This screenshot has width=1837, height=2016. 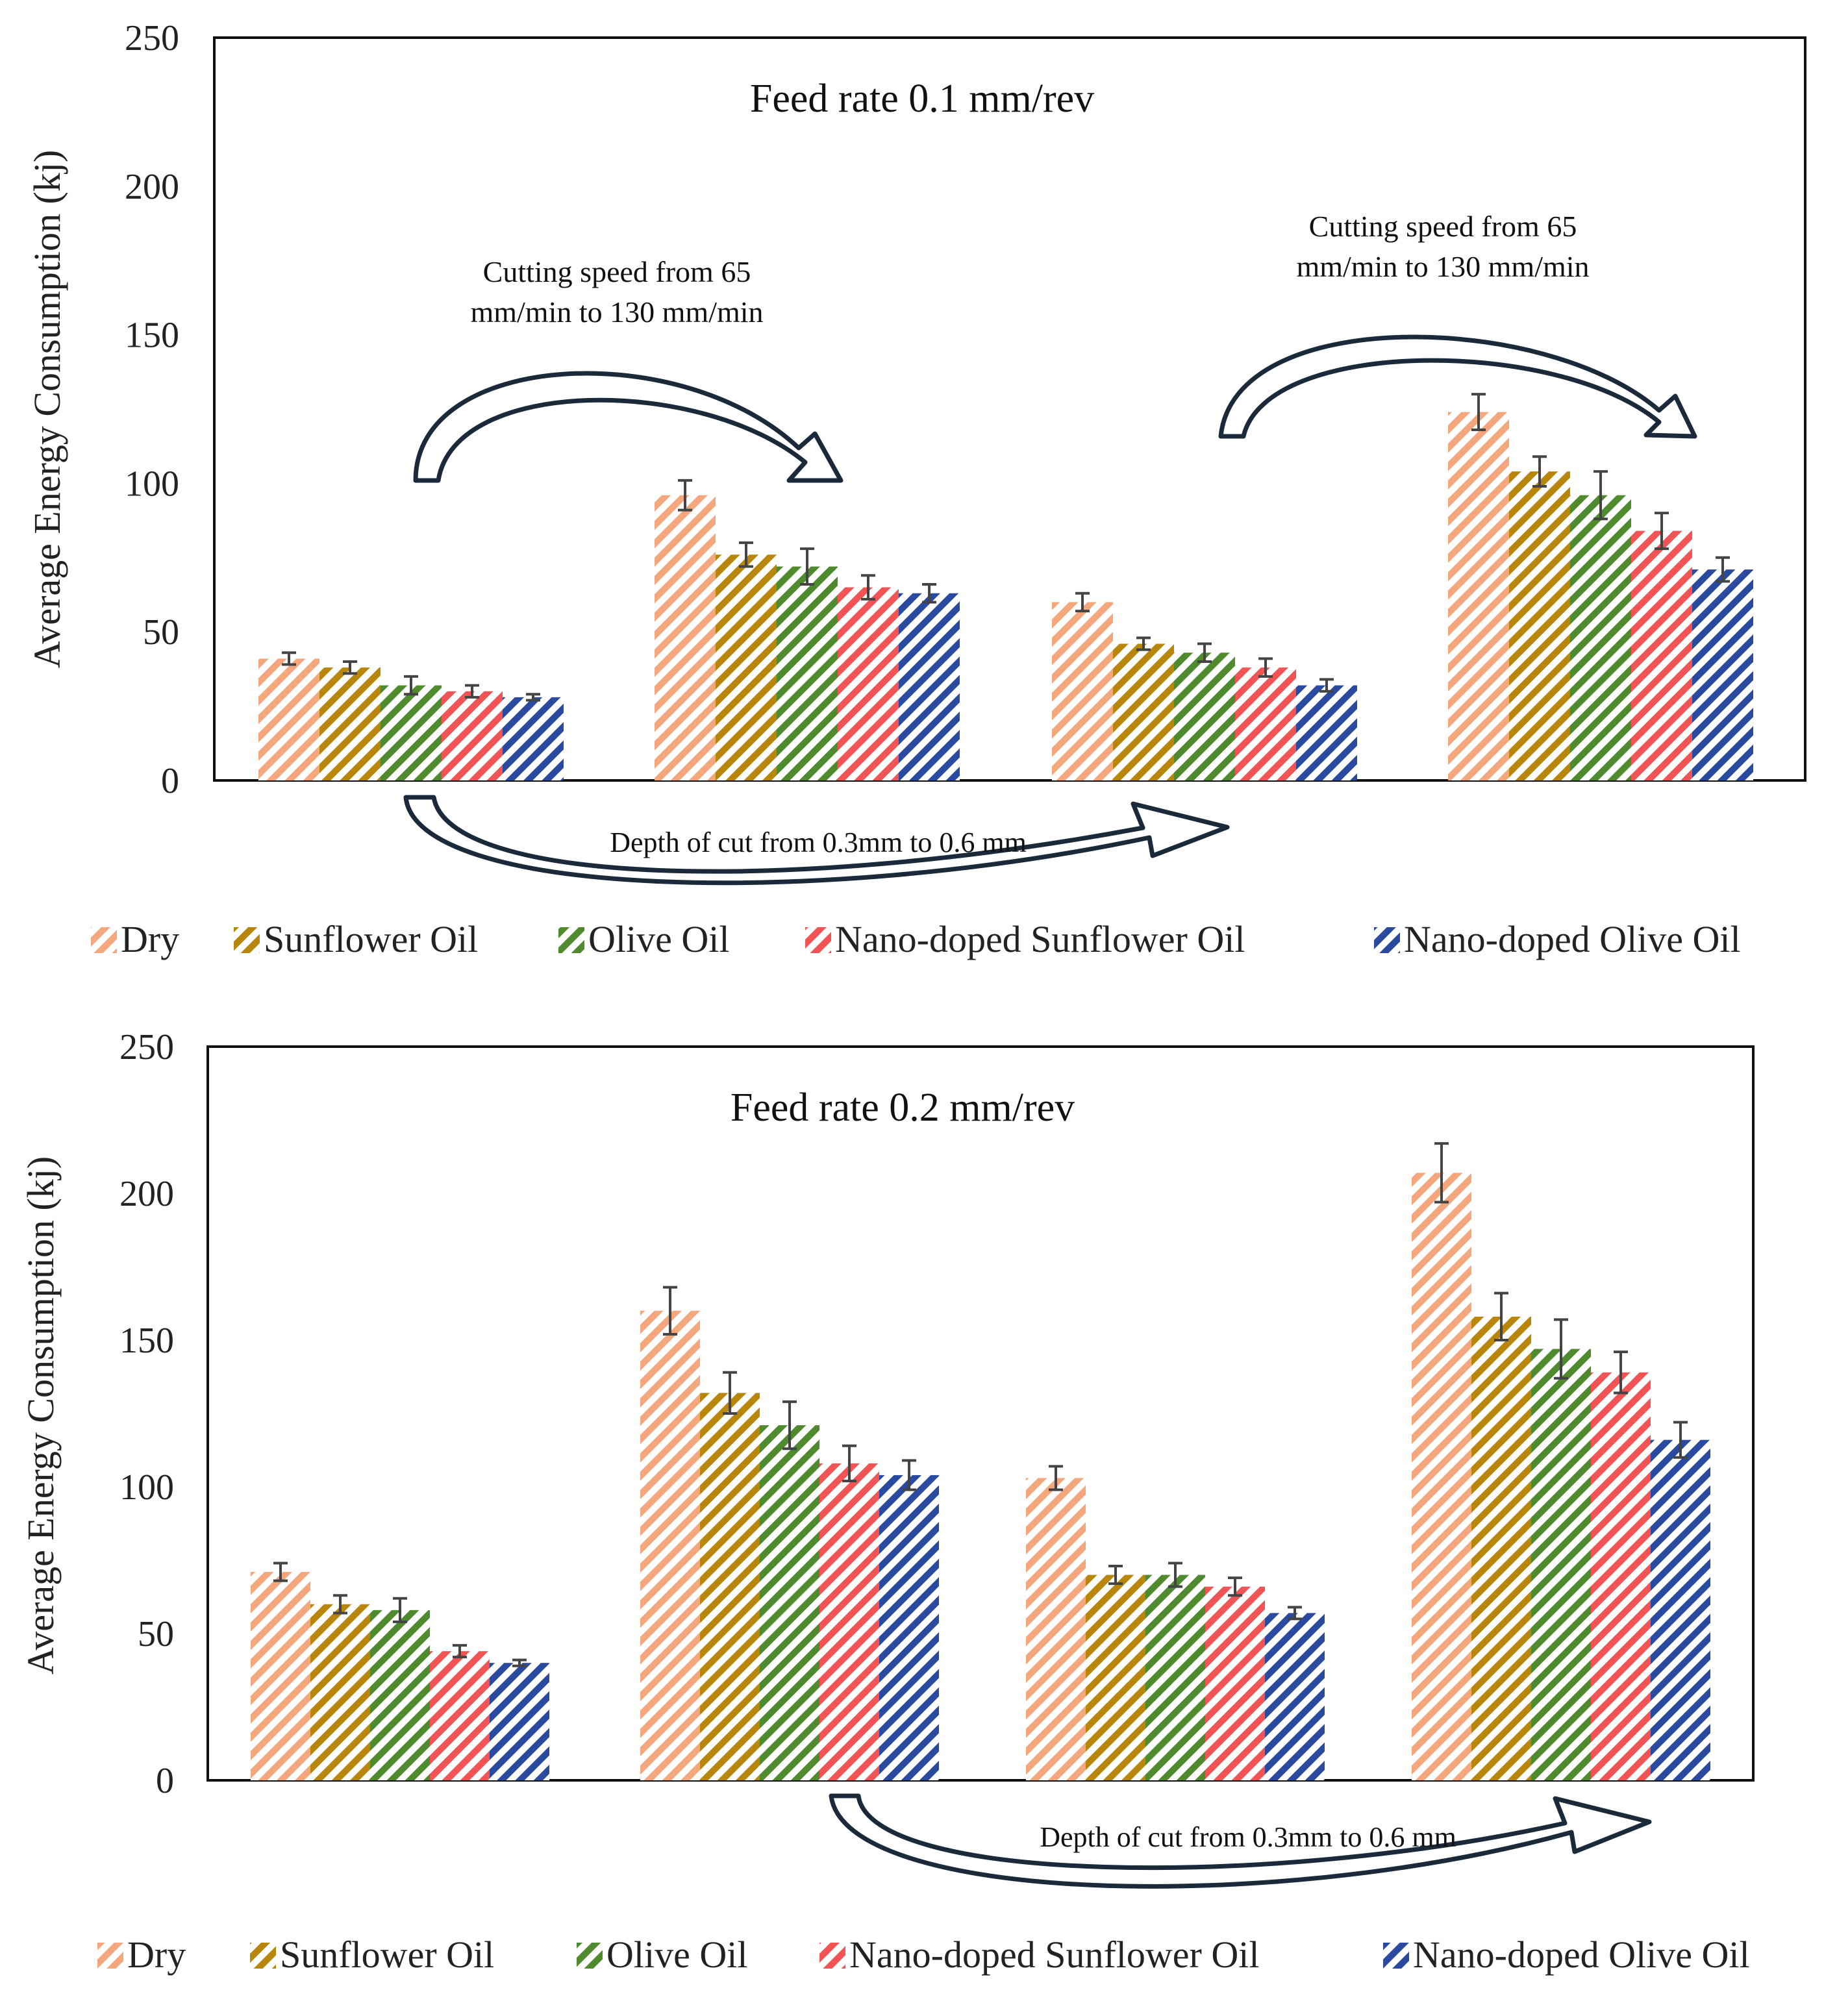 I want to click on legend-item-nano-doped-olive-oil: Nano-doped Olive Oil, so click(x=1566, y=1955).